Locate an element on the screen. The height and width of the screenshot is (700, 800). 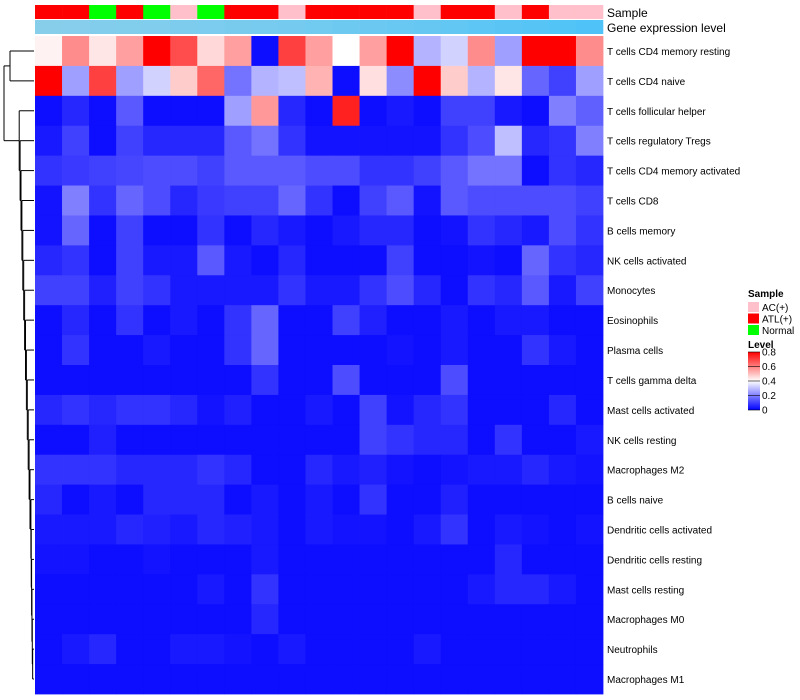
row-dendrogram is located at coordinates (18, 365).